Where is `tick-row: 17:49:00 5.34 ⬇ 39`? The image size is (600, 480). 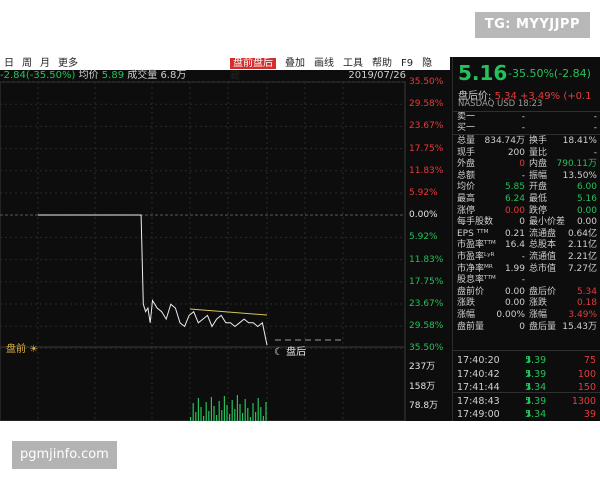 tick-row: 17:49:00 5.34 ⬇ 39 is located at coordinates (526, 414).